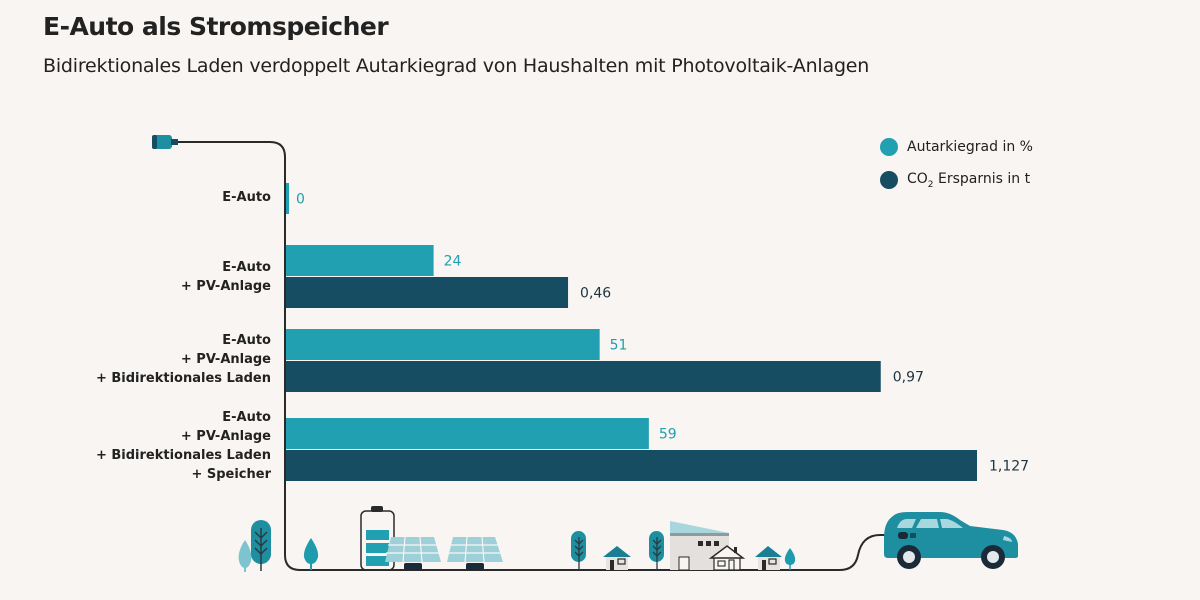 The image size is (1200, 600). Describe the element at coordinates (300, 200) in the screenshot. I see `data-label-autarkie: 0` at that location.